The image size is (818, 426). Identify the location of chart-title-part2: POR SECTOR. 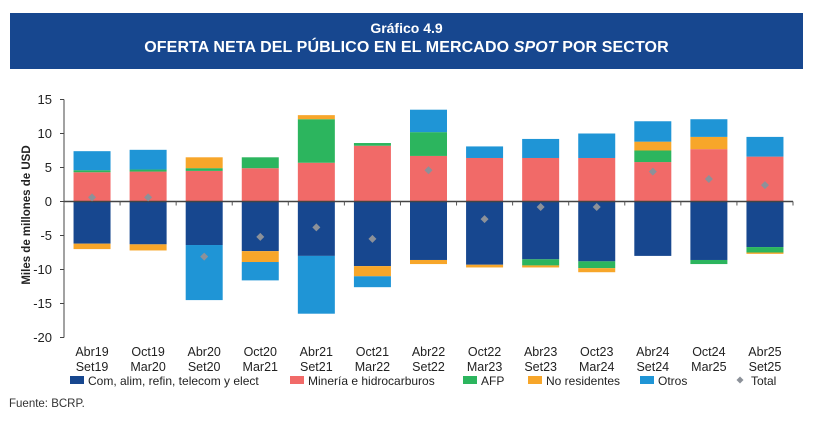
(613, 47).